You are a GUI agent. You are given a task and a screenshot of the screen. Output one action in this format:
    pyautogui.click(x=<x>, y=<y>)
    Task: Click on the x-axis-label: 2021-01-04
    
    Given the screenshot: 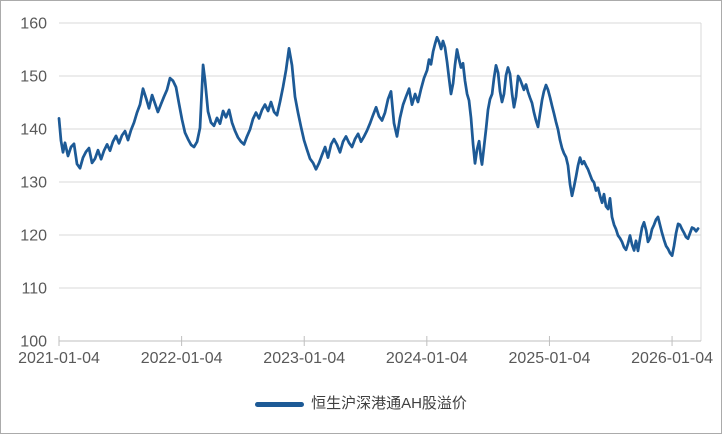 What is the action you would take?
    pyautogui.click(x=59, y=358)
    